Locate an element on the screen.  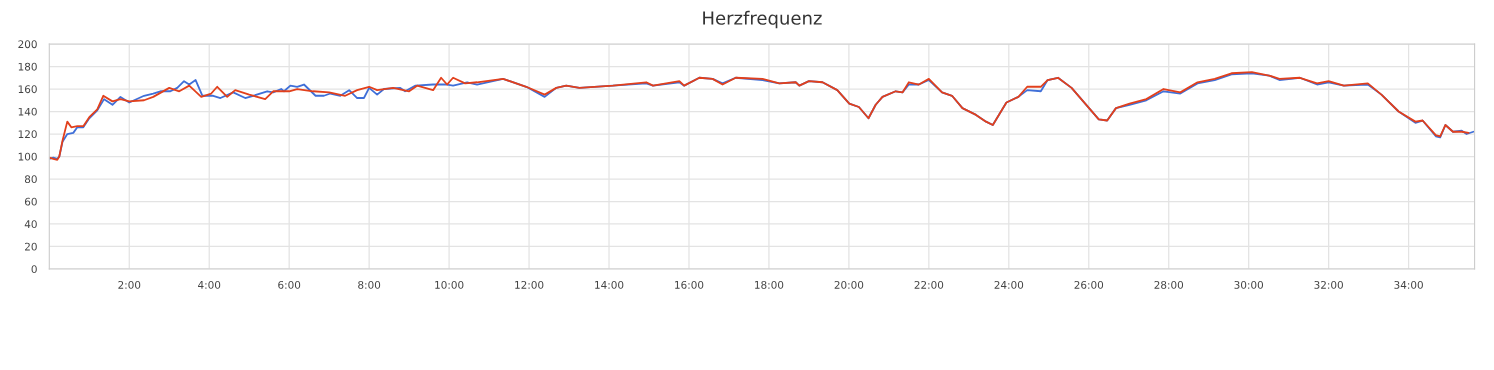
x-tick-label: 2:00 is located at coordinates (129, 284).